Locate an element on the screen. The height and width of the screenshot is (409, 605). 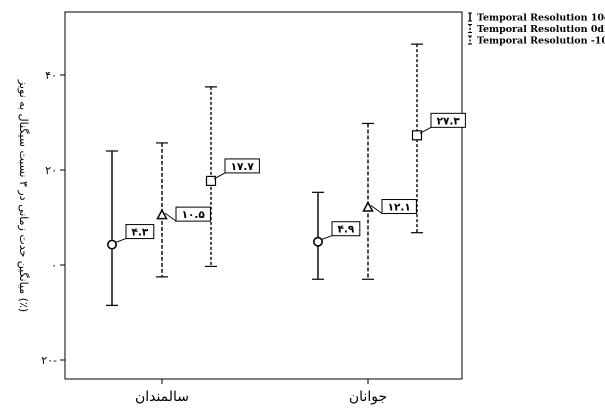
series-1-cat-1-callout-line is located at coordinates (376, 209).